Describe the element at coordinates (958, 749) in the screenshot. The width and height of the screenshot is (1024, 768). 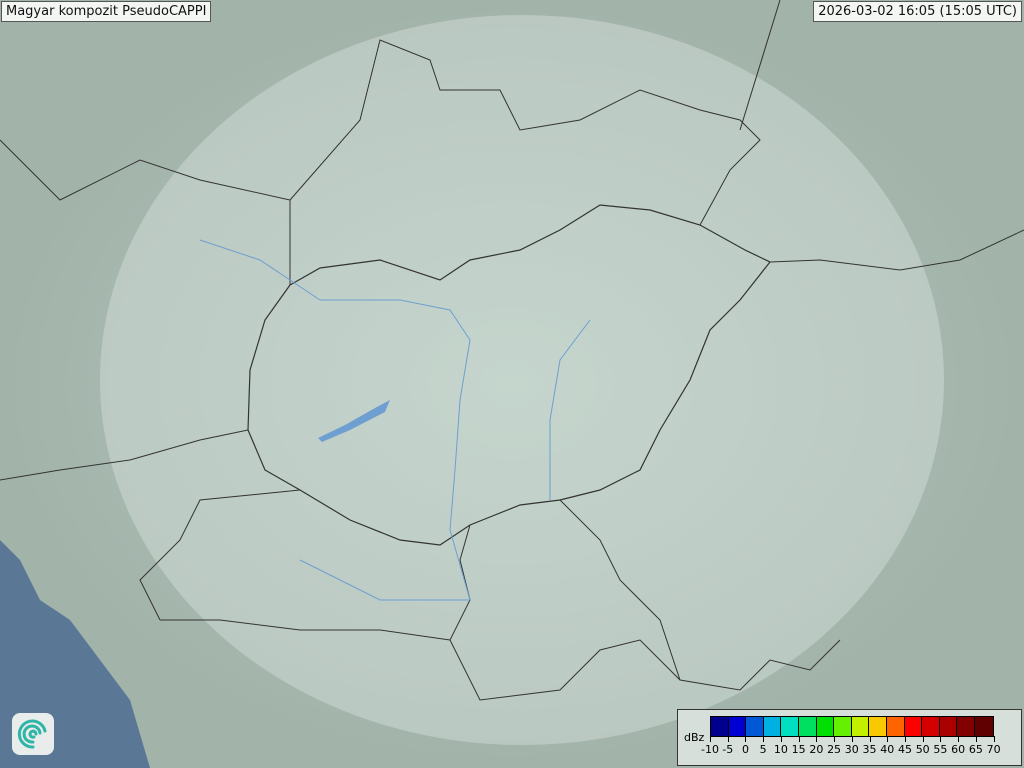
I see `legend-tick-label: 60` at that location.